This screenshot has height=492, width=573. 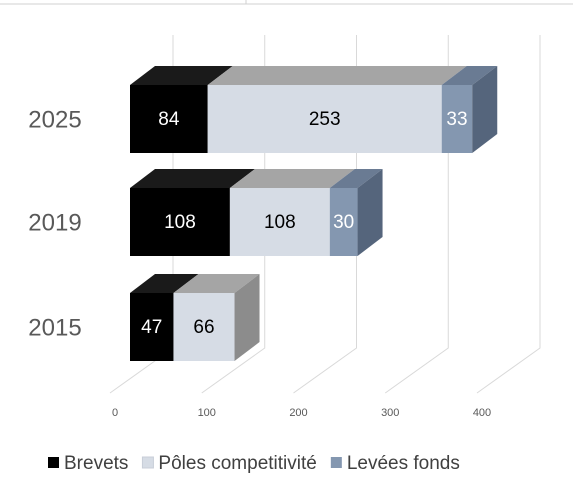 I want to click on bar-segment: 66, so click(x=216, y=317).